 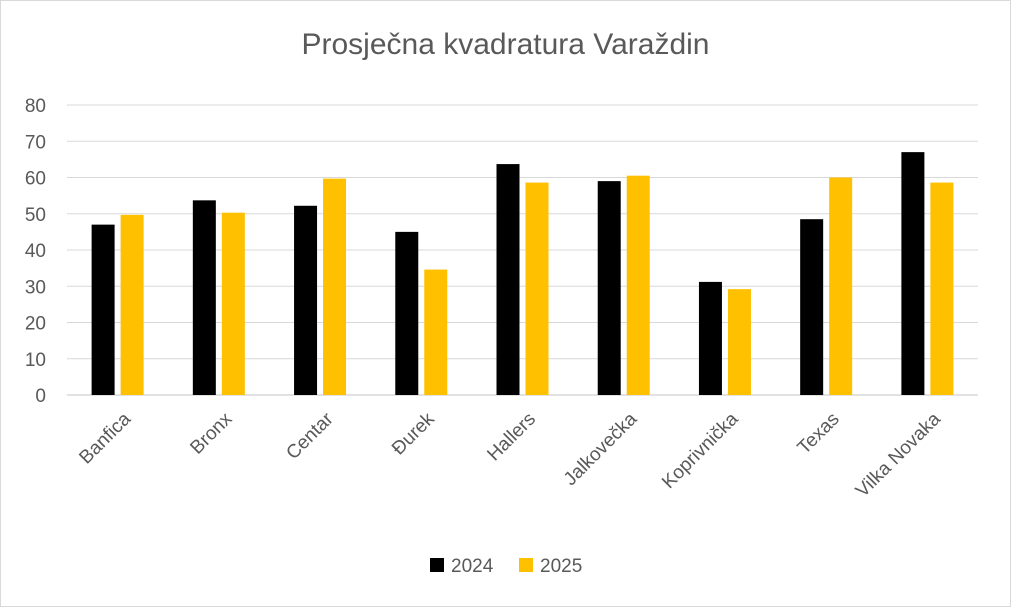 I want to click on x-tick-label: Vilka Novaka, so click(x=898, y=454).